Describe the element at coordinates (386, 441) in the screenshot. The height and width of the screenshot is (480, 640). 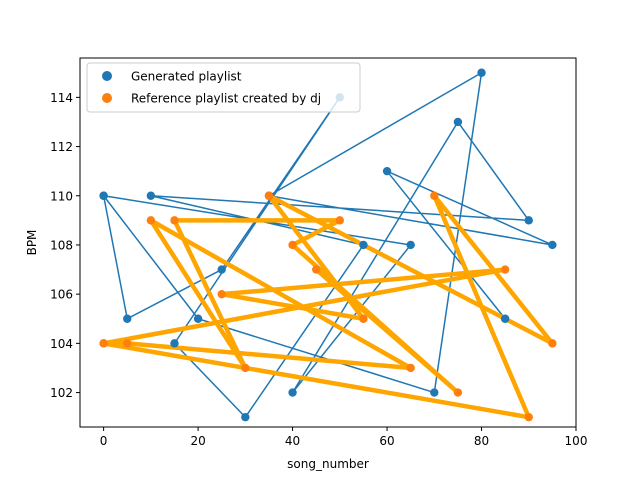
I see `x-tick-label: 60` at that location.